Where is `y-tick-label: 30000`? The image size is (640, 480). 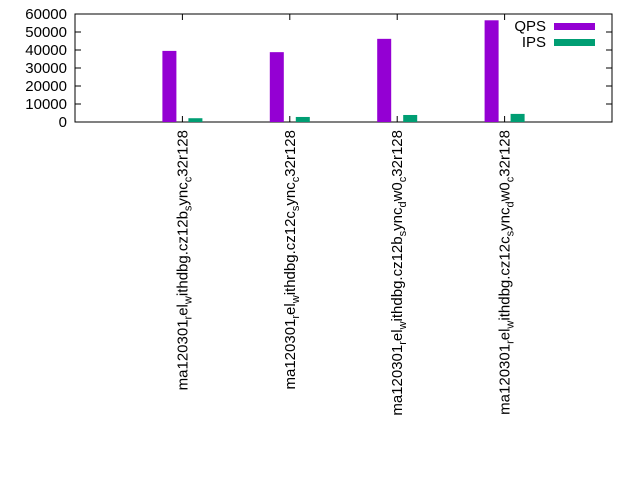 y-tick-label: 30000 is located at coordinates (46, 68).